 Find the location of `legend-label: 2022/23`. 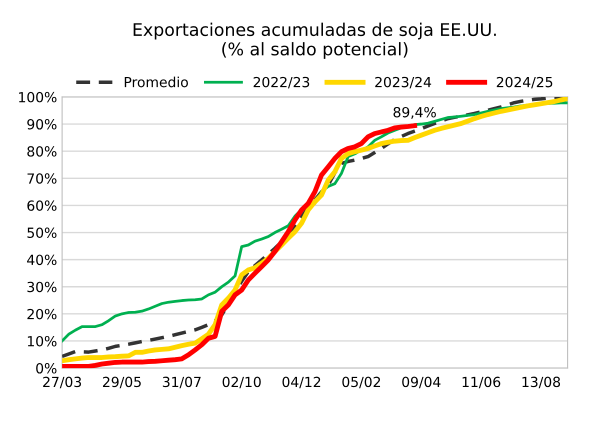

legend-label: 2022/23 is located at coordinates (282, 82).